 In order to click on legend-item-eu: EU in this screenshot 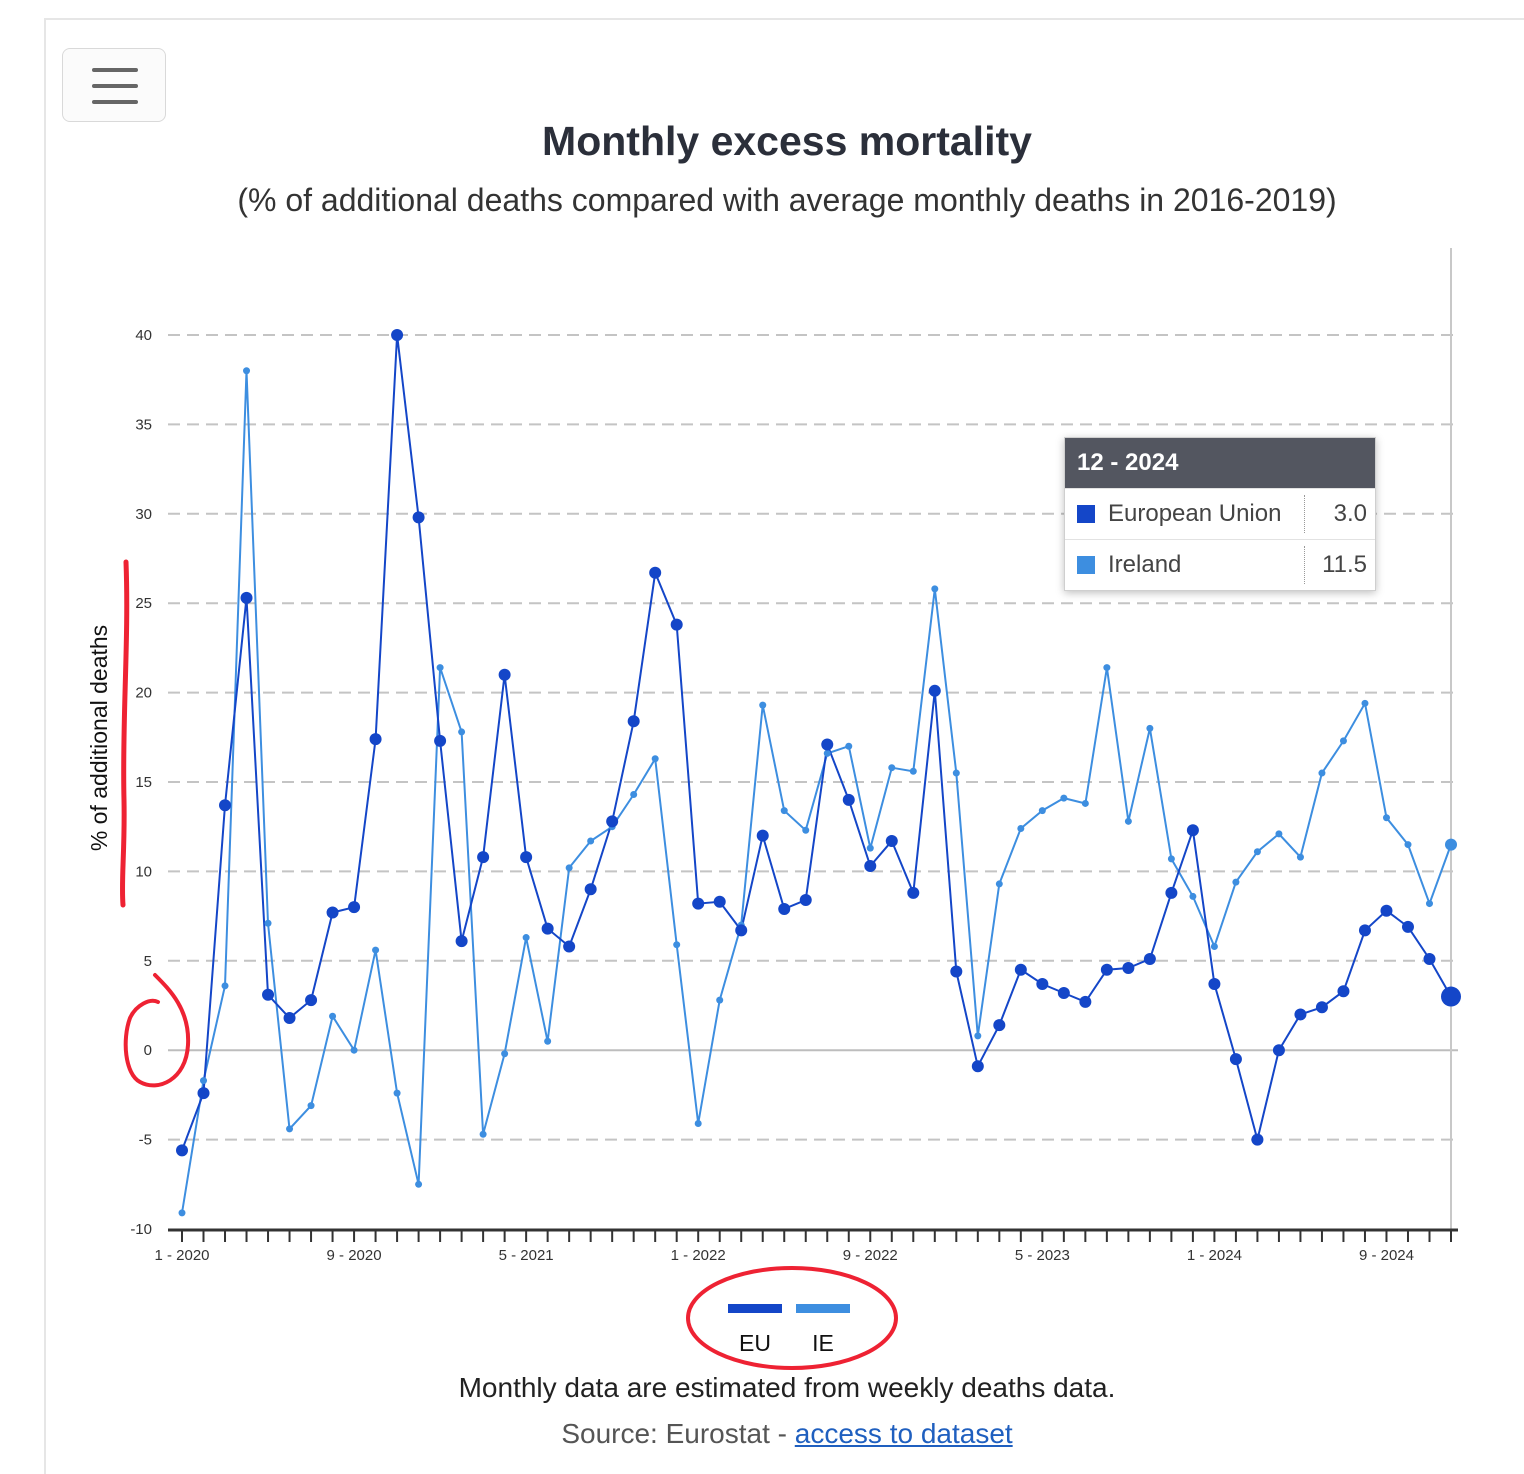, I will do `click(755, 1330)`.